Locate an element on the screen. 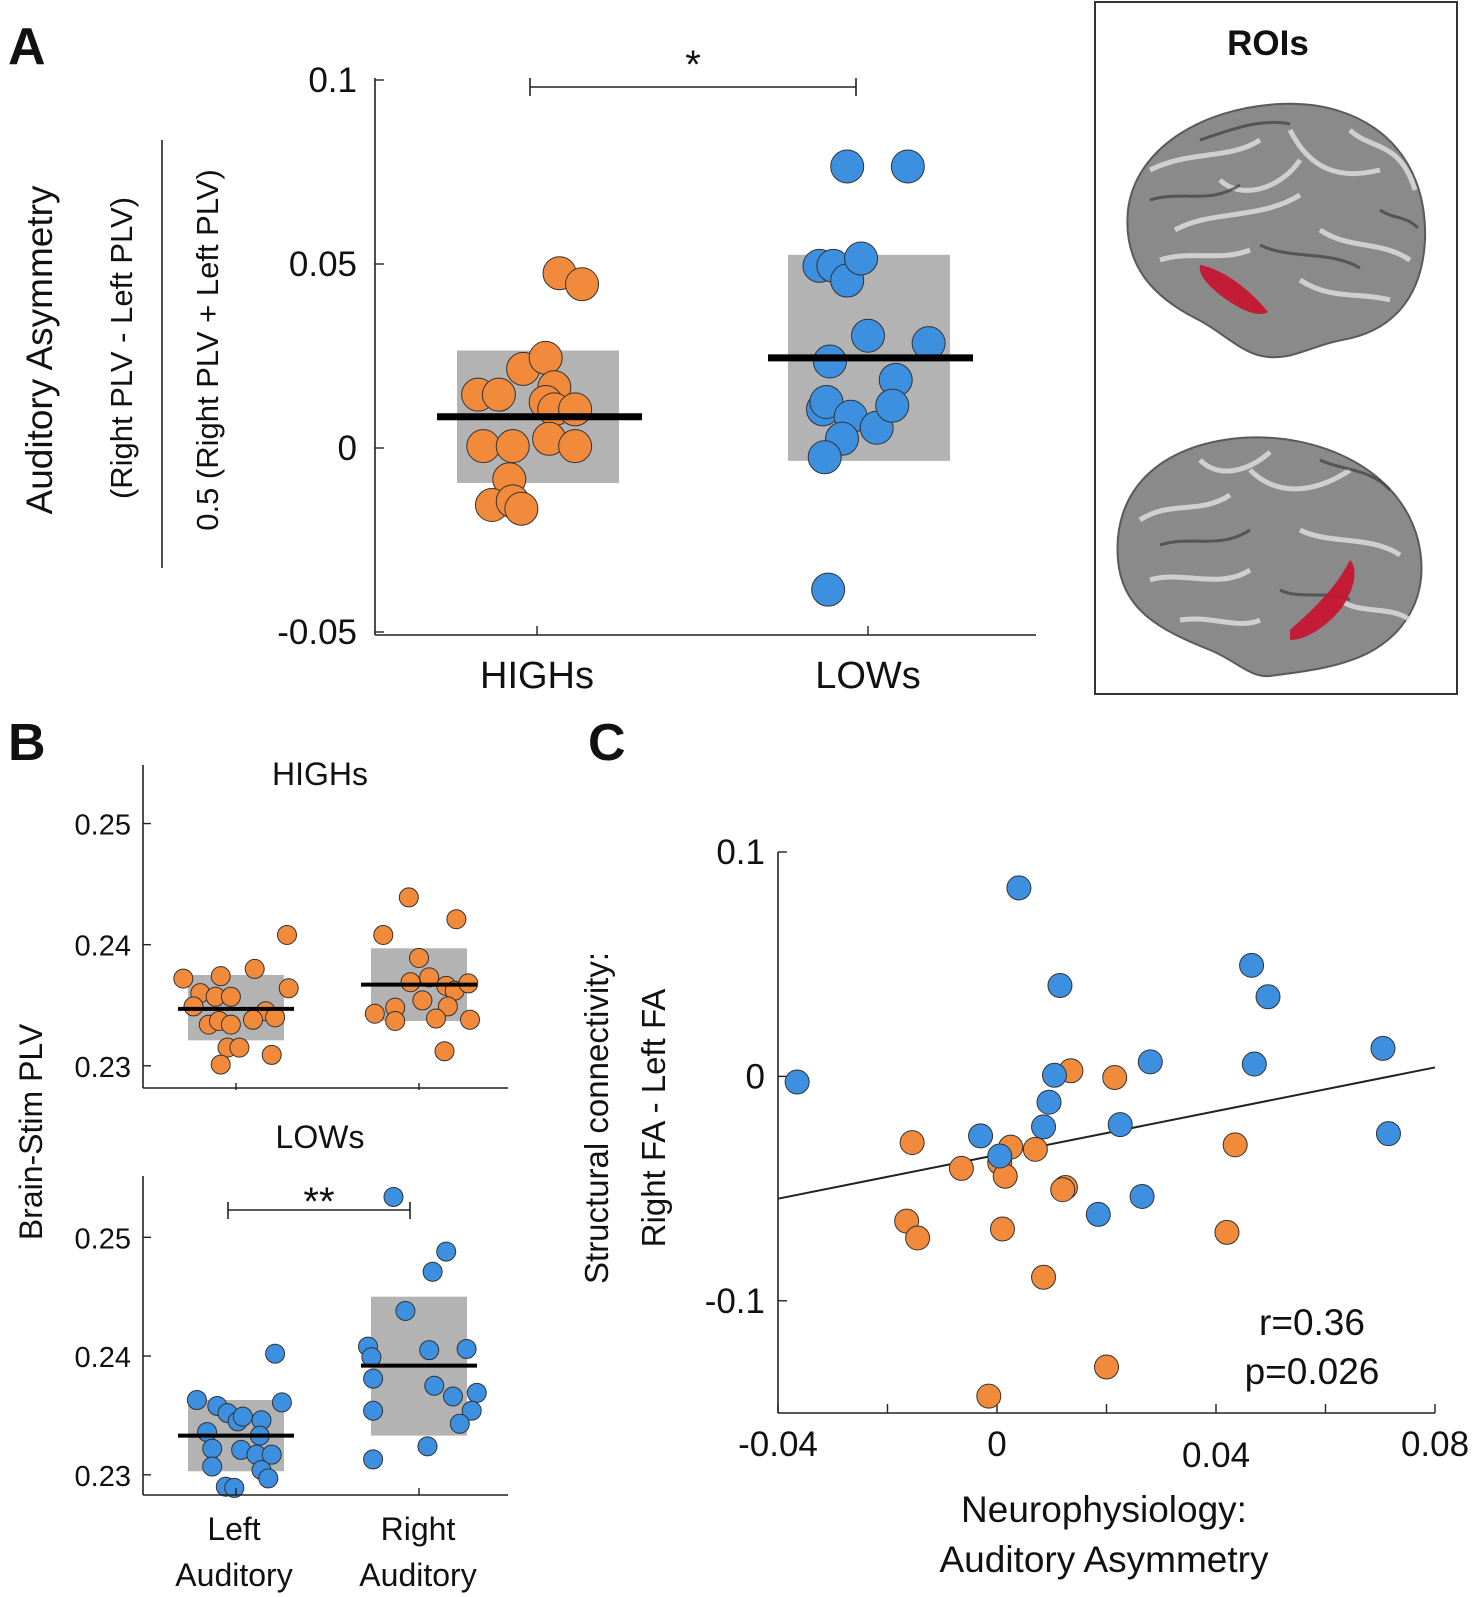 This screenshot has width=1482, height=1597. roi-highlight-bottom is located at coordinates (1322, 600).